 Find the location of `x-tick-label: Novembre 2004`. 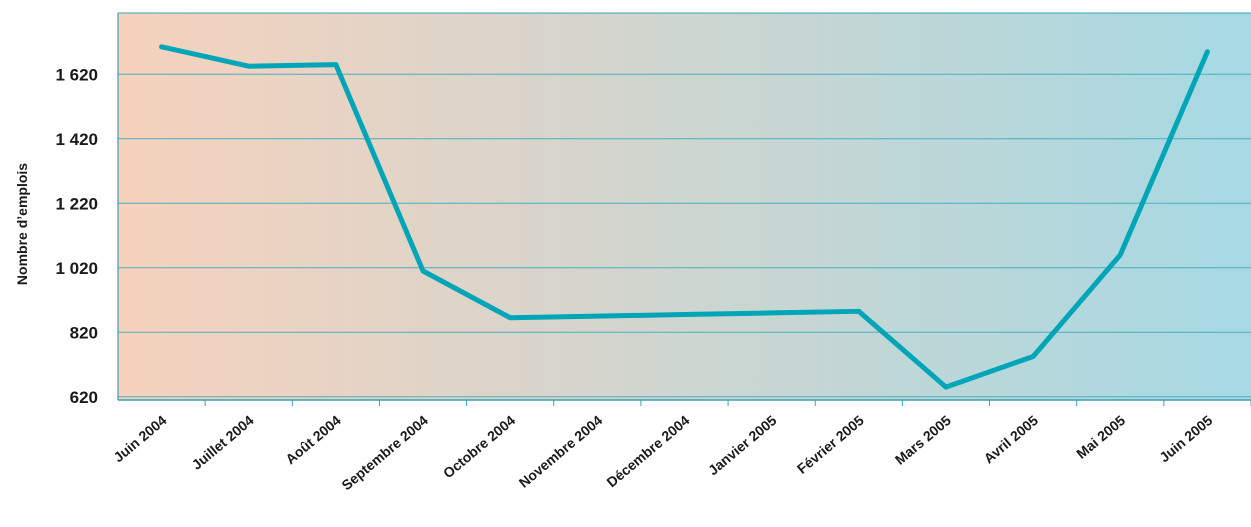

x-tick-label: Novembre 2004 is located at coordinates (561, 451).